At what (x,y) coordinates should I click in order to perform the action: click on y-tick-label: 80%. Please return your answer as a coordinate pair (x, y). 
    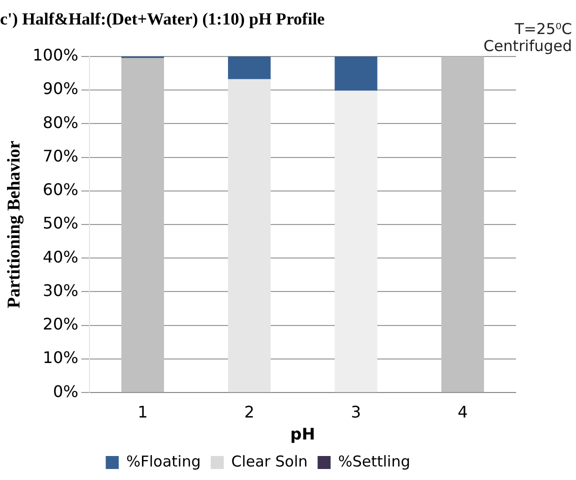
    Looking at the image, I should click on (60, 122).